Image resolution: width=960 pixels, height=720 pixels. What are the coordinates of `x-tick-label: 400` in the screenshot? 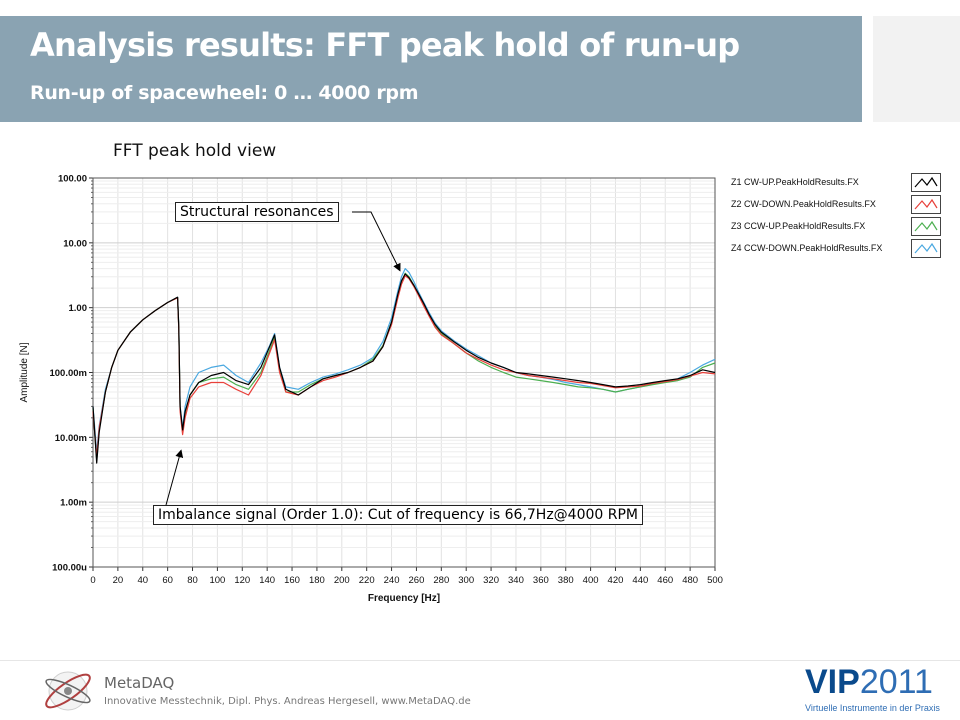 It's located at (591, 580).